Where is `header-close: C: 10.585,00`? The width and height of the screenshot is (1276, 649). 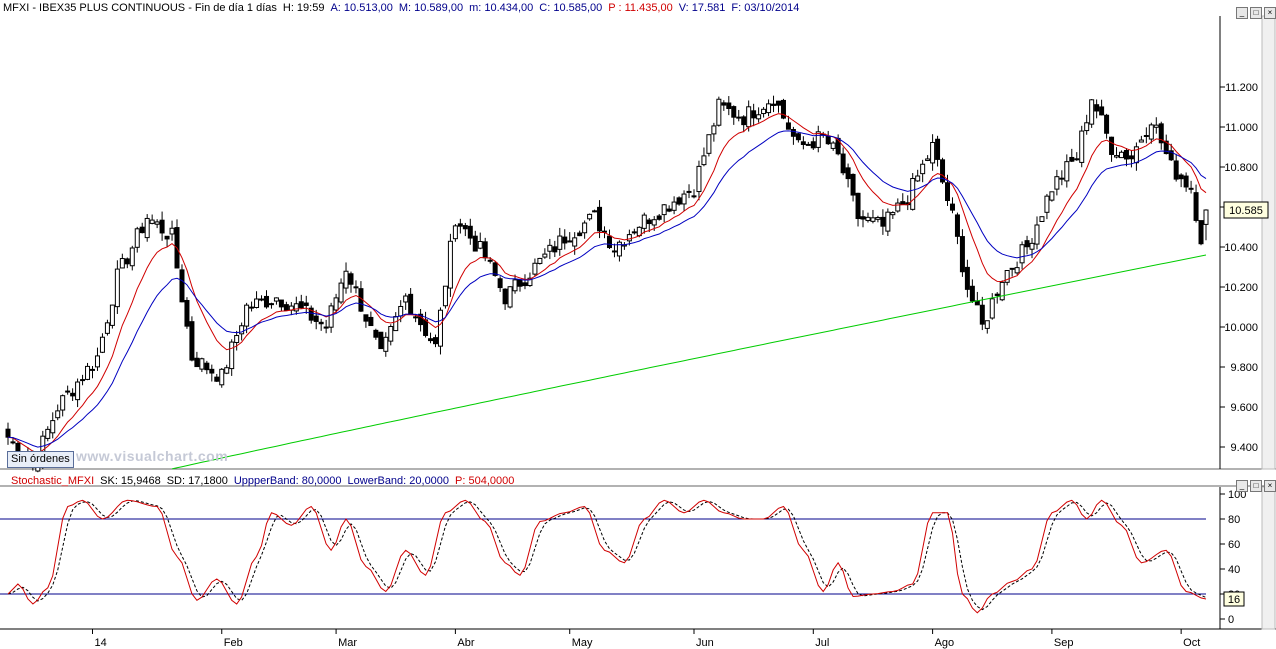 header-close: C: 10.585,00 is located at coordinates (571, 8).